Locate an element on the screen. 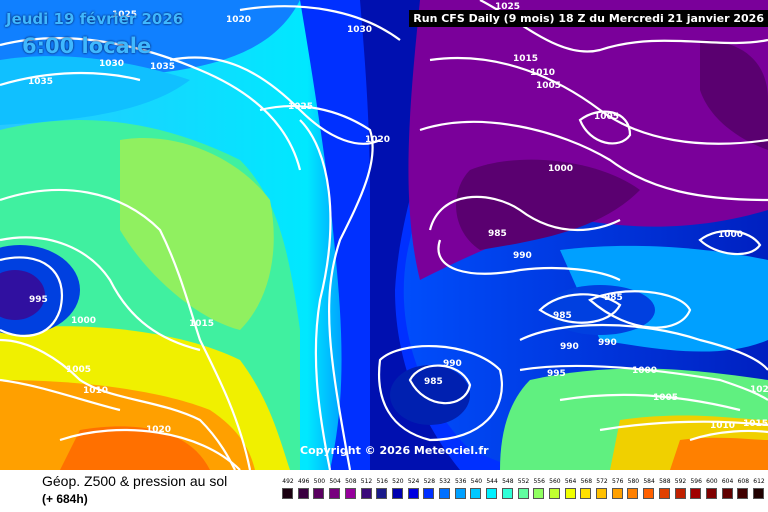 Image resolution: width=768 pixels, height=512 pixels. isobar-label: 995 is located at coordinates (38, 300).